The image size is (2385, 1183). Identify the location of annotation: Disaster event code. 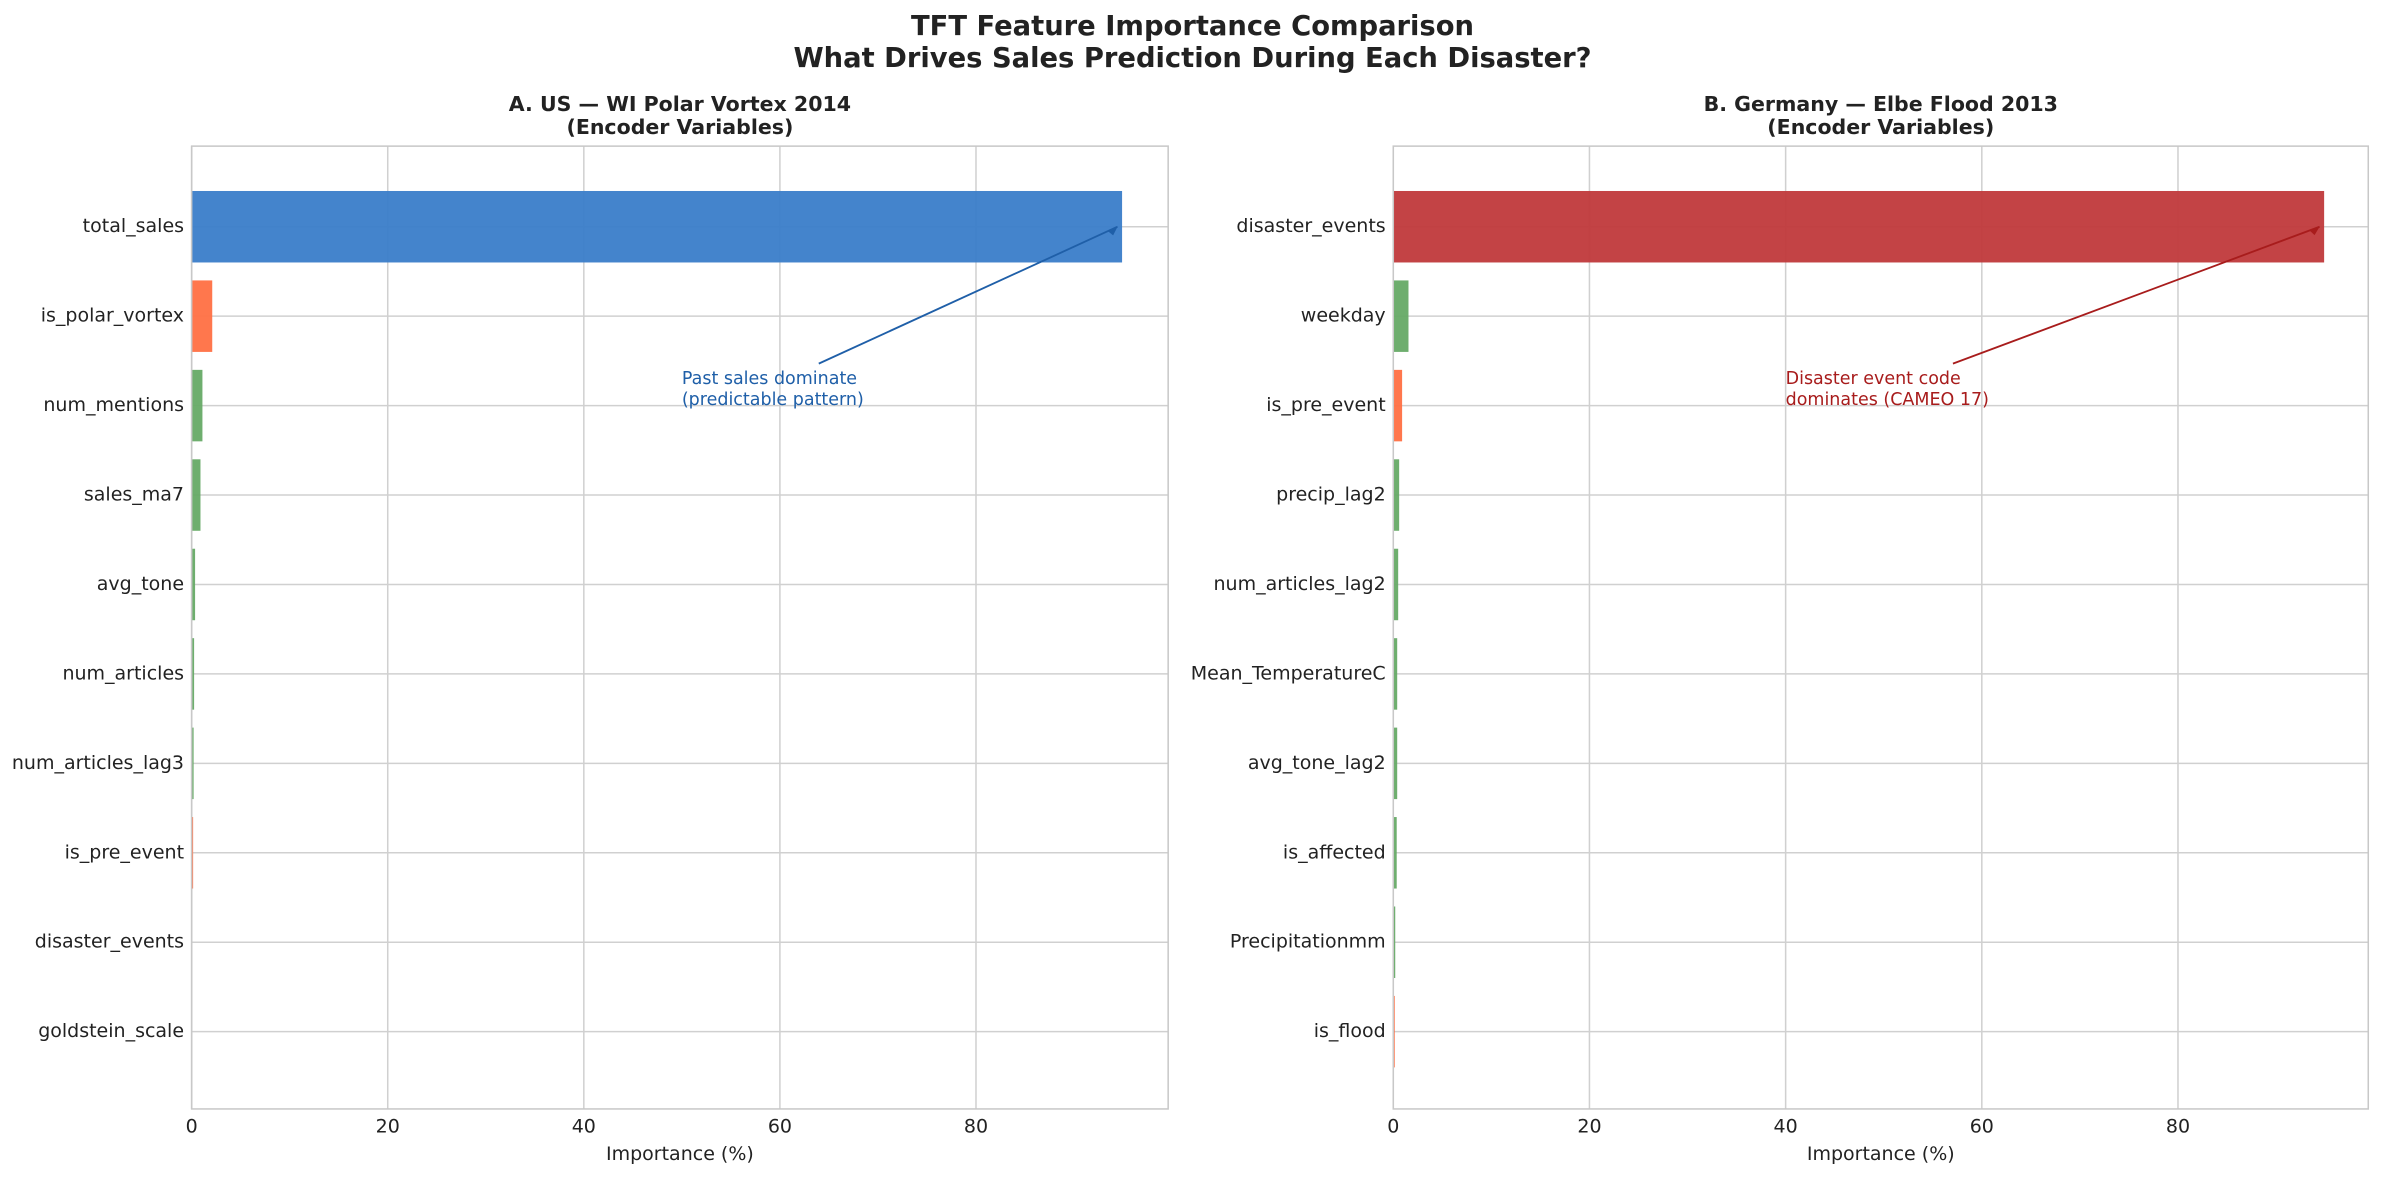
(1873, 379).